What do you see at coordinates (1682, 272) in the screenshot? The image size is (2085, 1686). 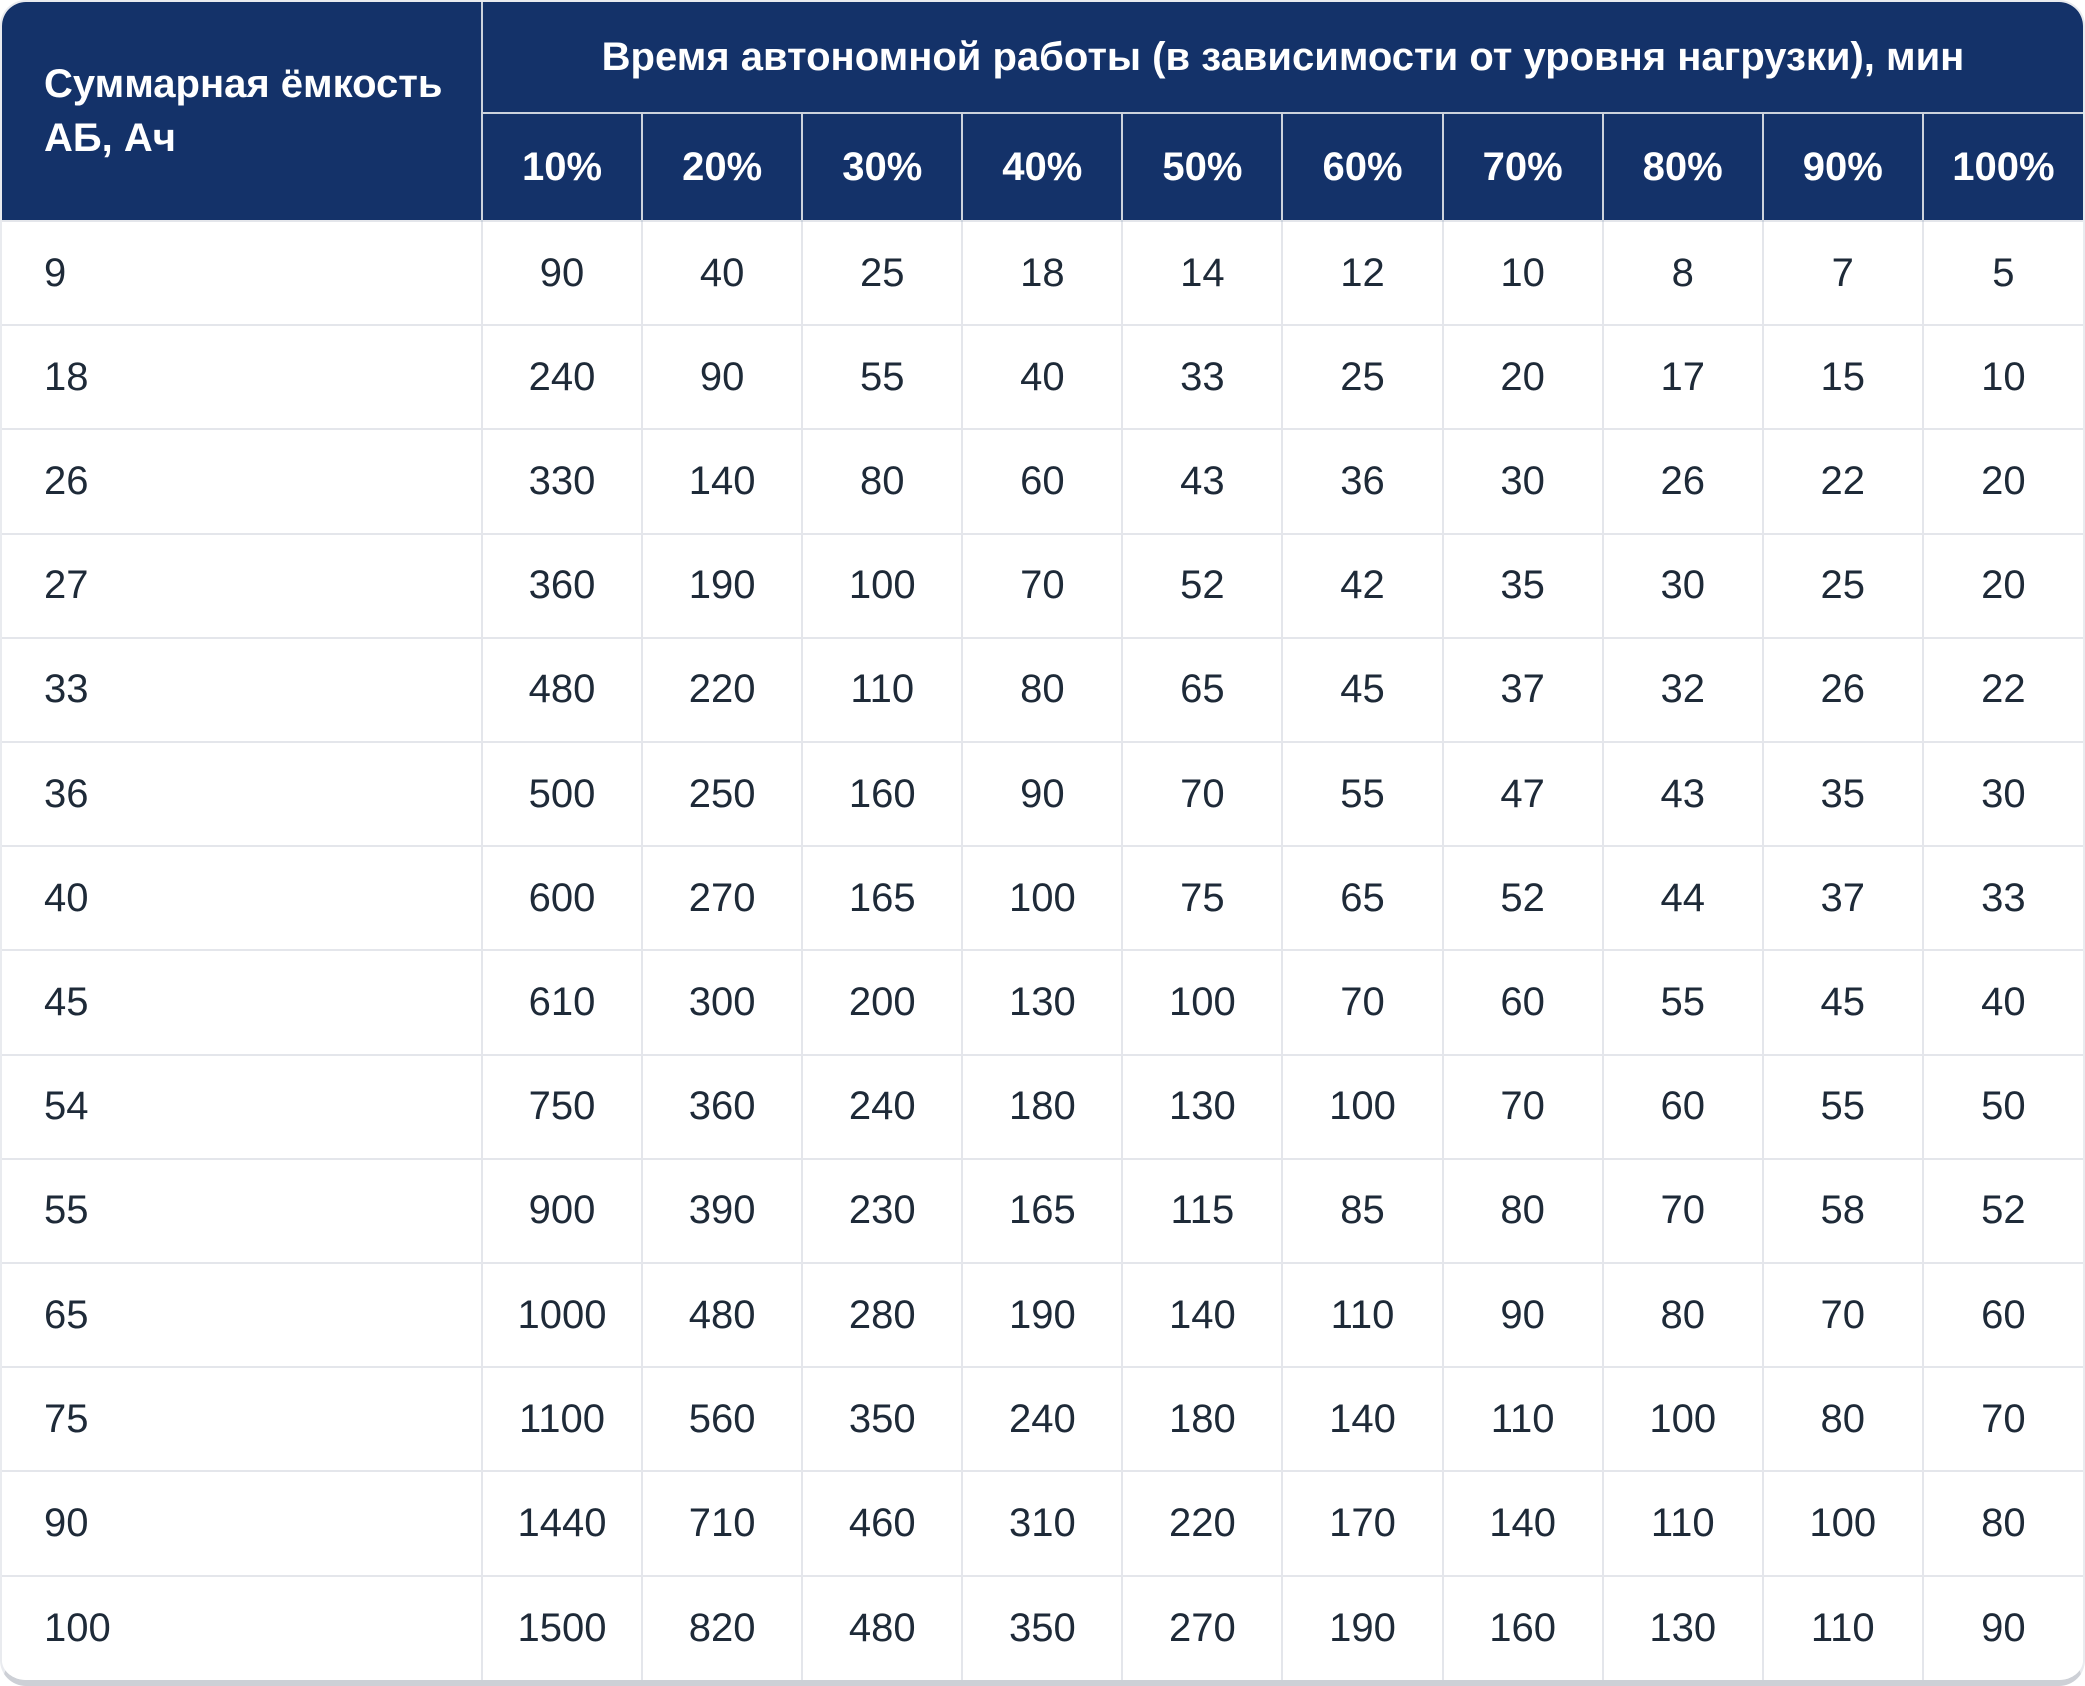 I see `runtime-cell: 8` at bounding box center [1682, 272].